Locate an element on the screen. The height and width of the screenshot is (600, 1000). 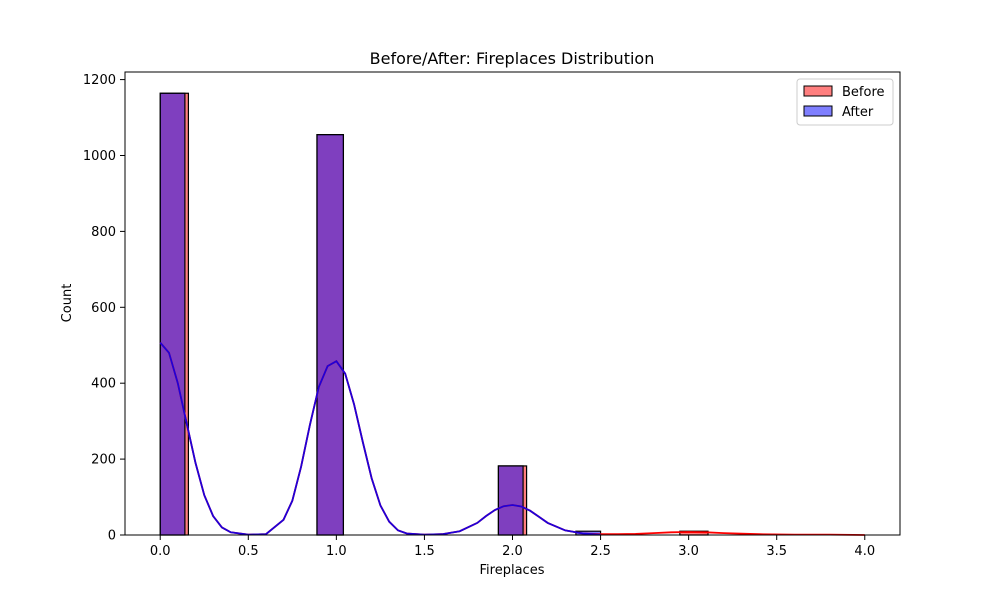
y-tick-label: 0 is located at coordinates (112, 536).